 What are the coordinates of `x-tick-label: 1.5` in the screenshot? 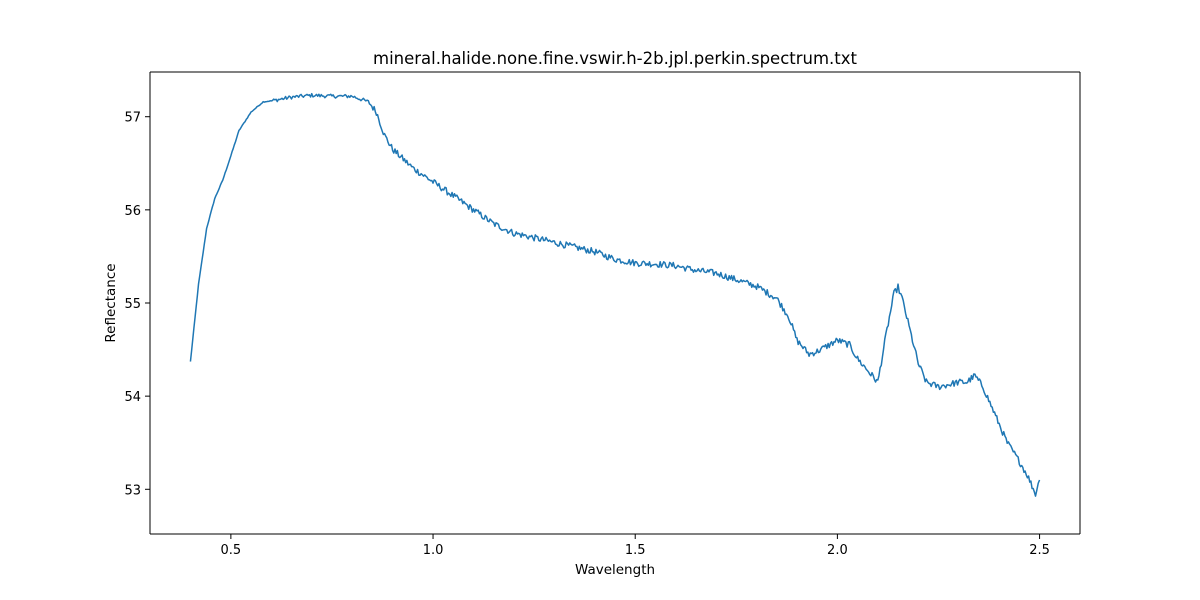 It's located at (635, 550).